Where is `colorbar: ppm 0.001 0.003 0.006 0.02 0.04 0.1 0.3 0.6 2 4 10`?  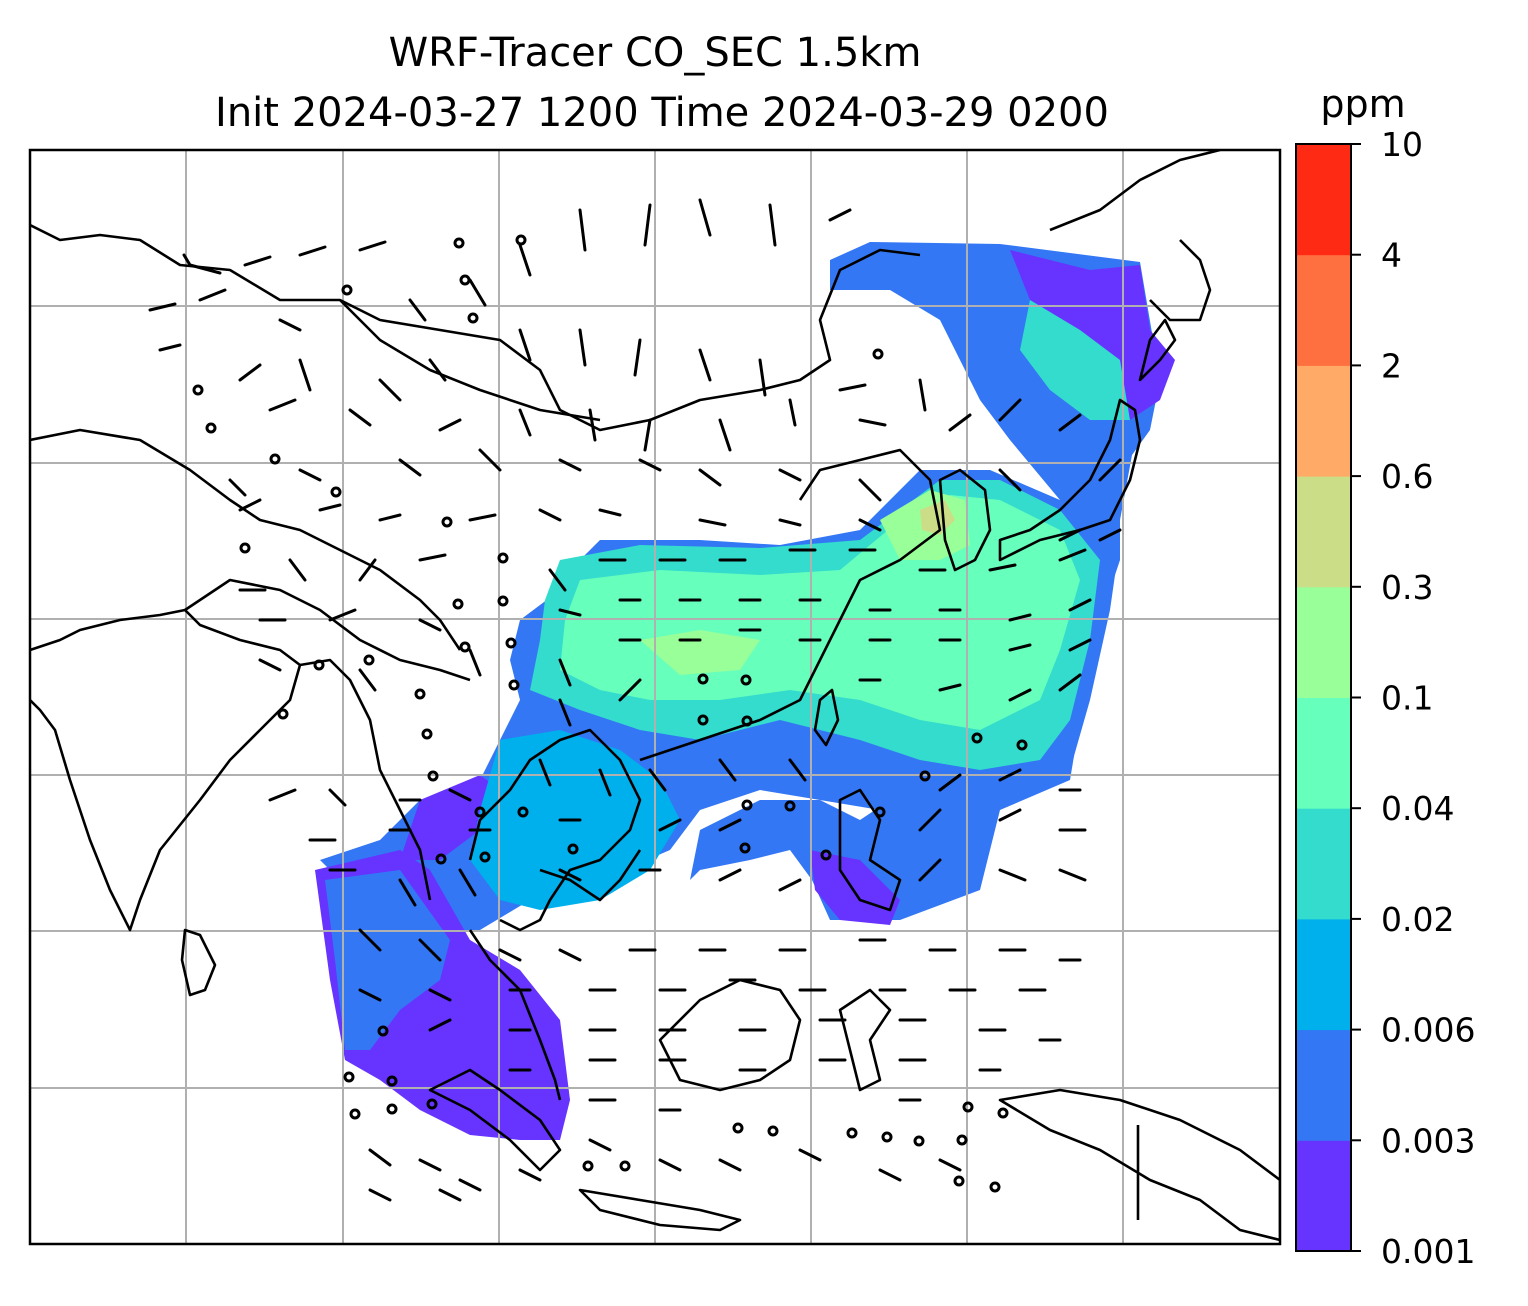
colorbar: ppm 0.001 0.003 0.006 0.02 0.04 0.1 0.3 0.6 2 4 10 is located at coordinates (1385, 676).